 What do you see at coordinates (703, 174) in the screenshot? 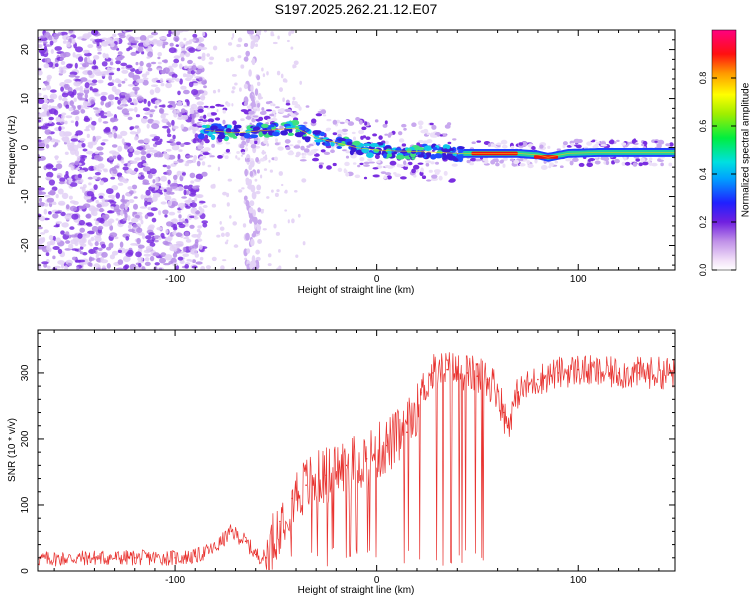
I see `colorbar-tick-label: 0.4` at bounding box center [703, 174].